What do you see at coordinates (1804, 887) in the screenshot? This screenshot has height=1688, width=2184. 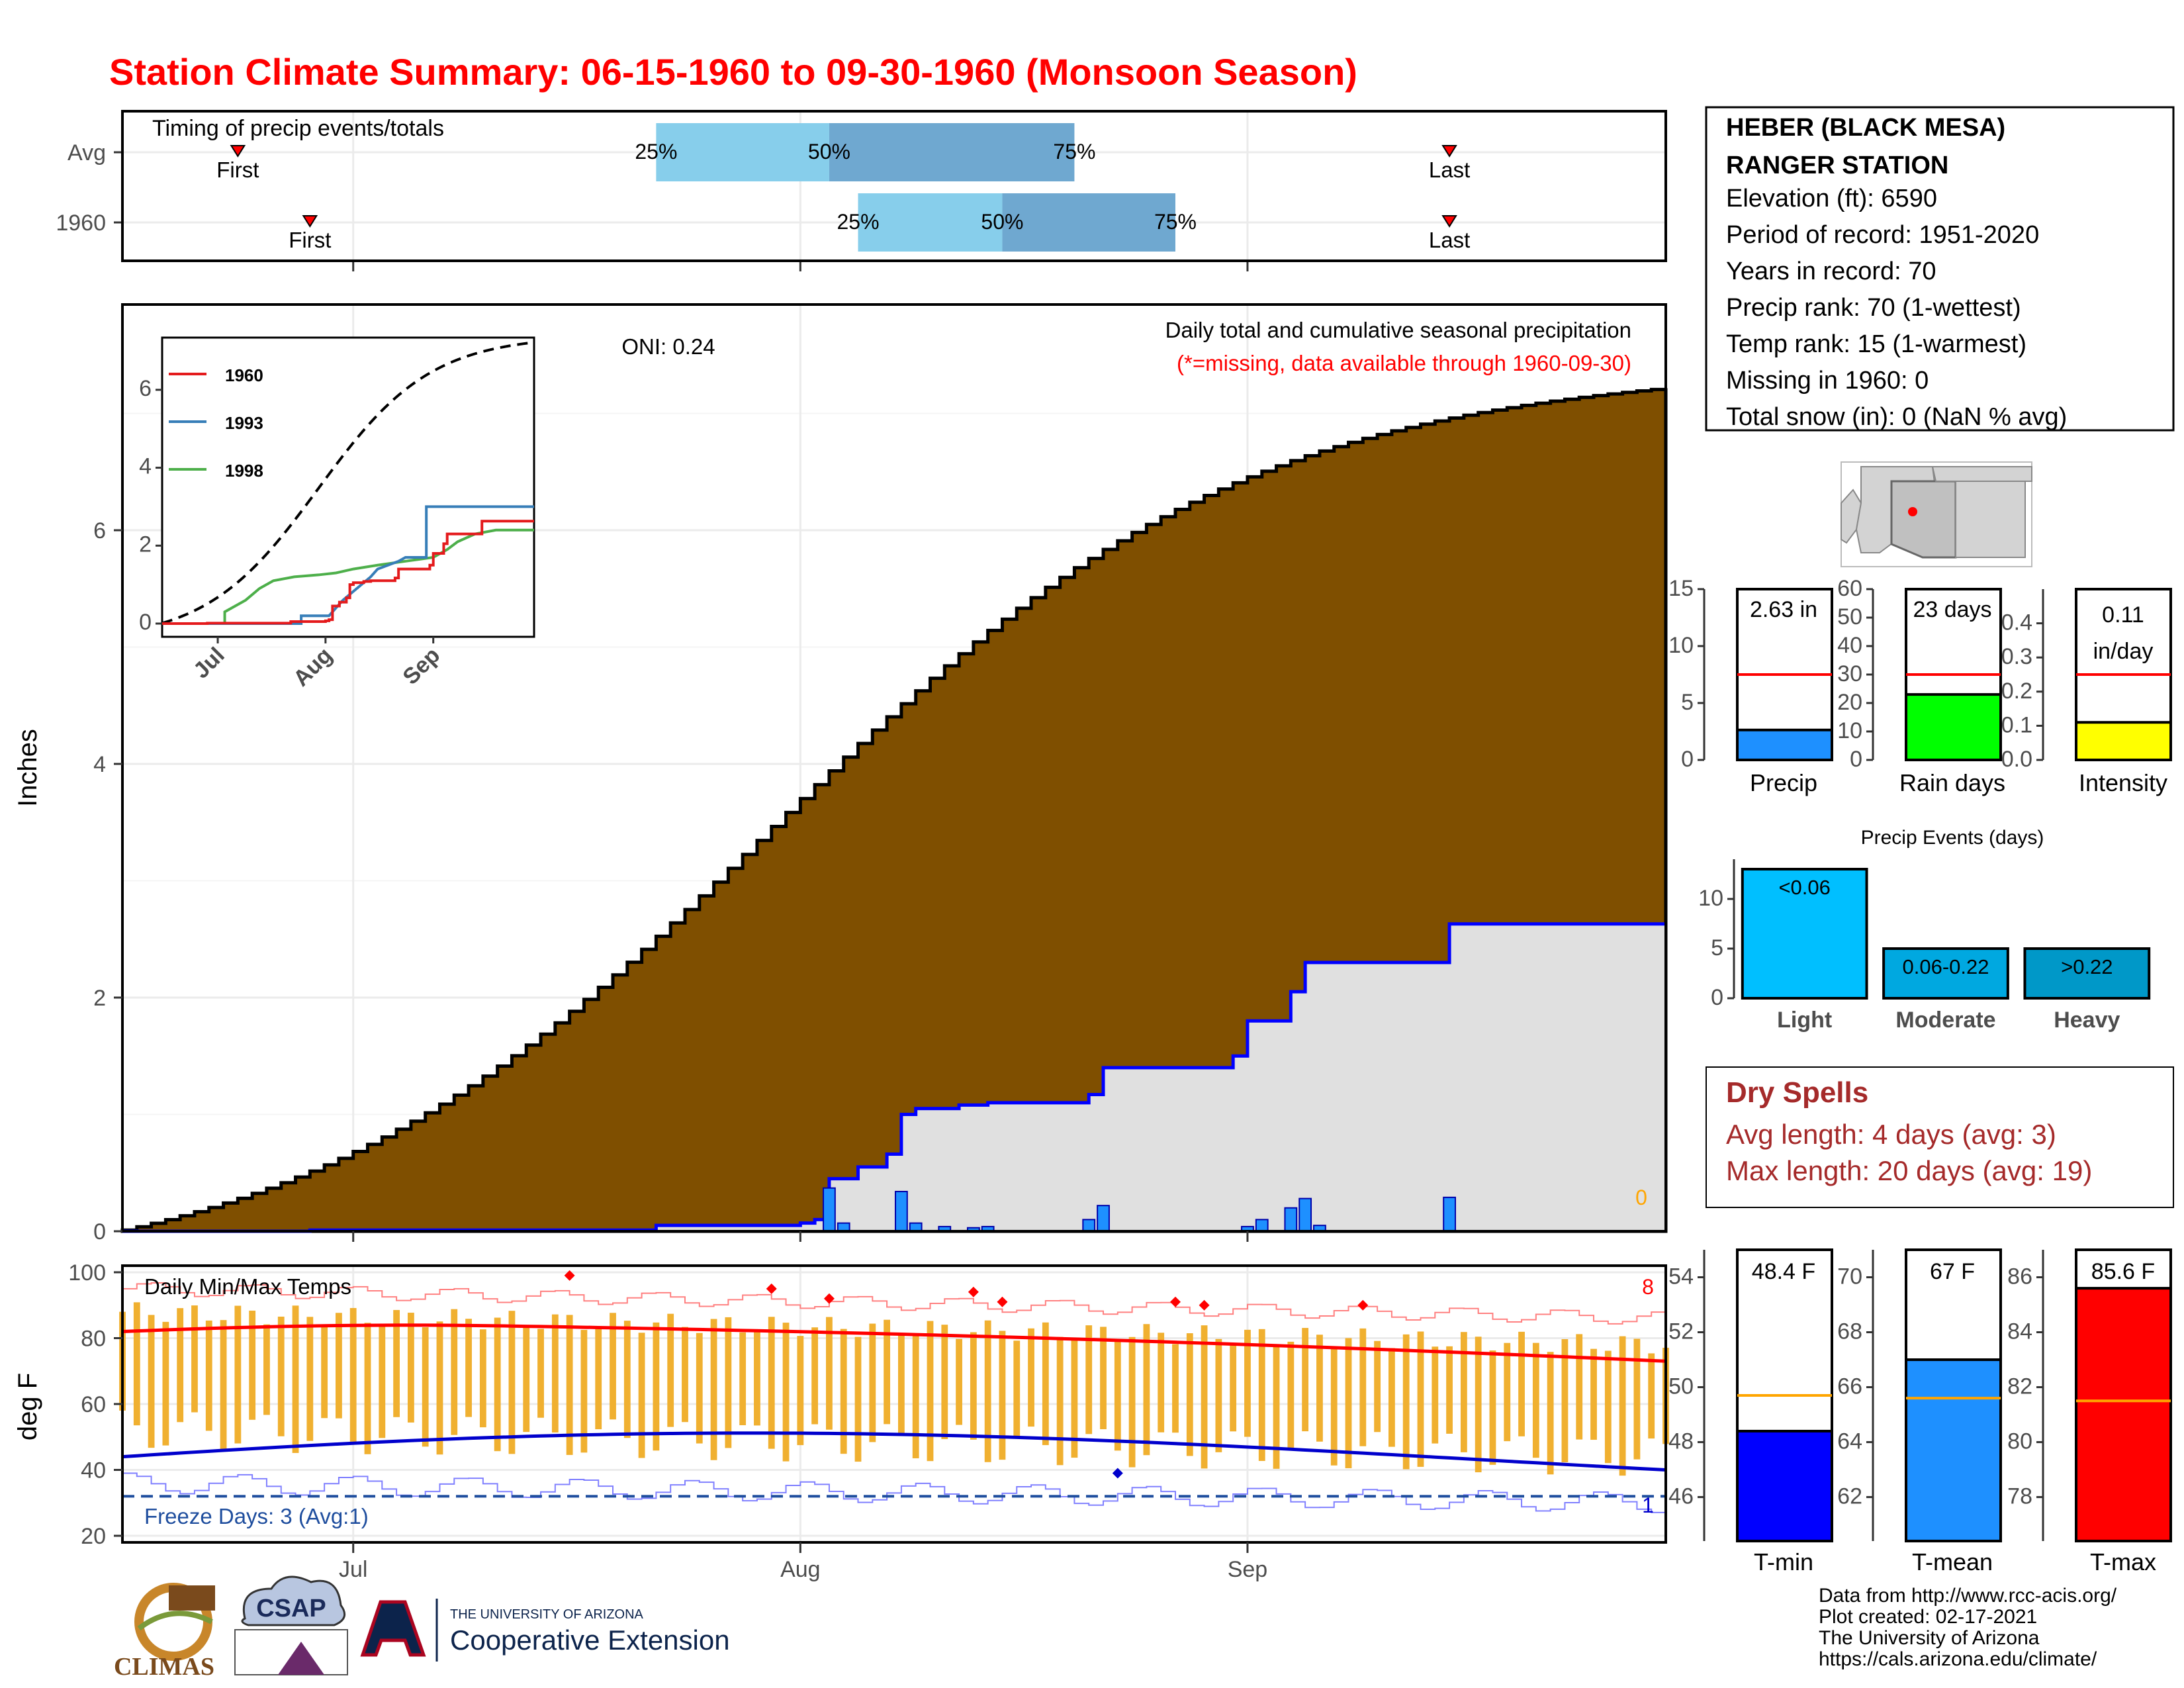 I see `events-bar-label: <0.06` at bounding box center [1804, 887].